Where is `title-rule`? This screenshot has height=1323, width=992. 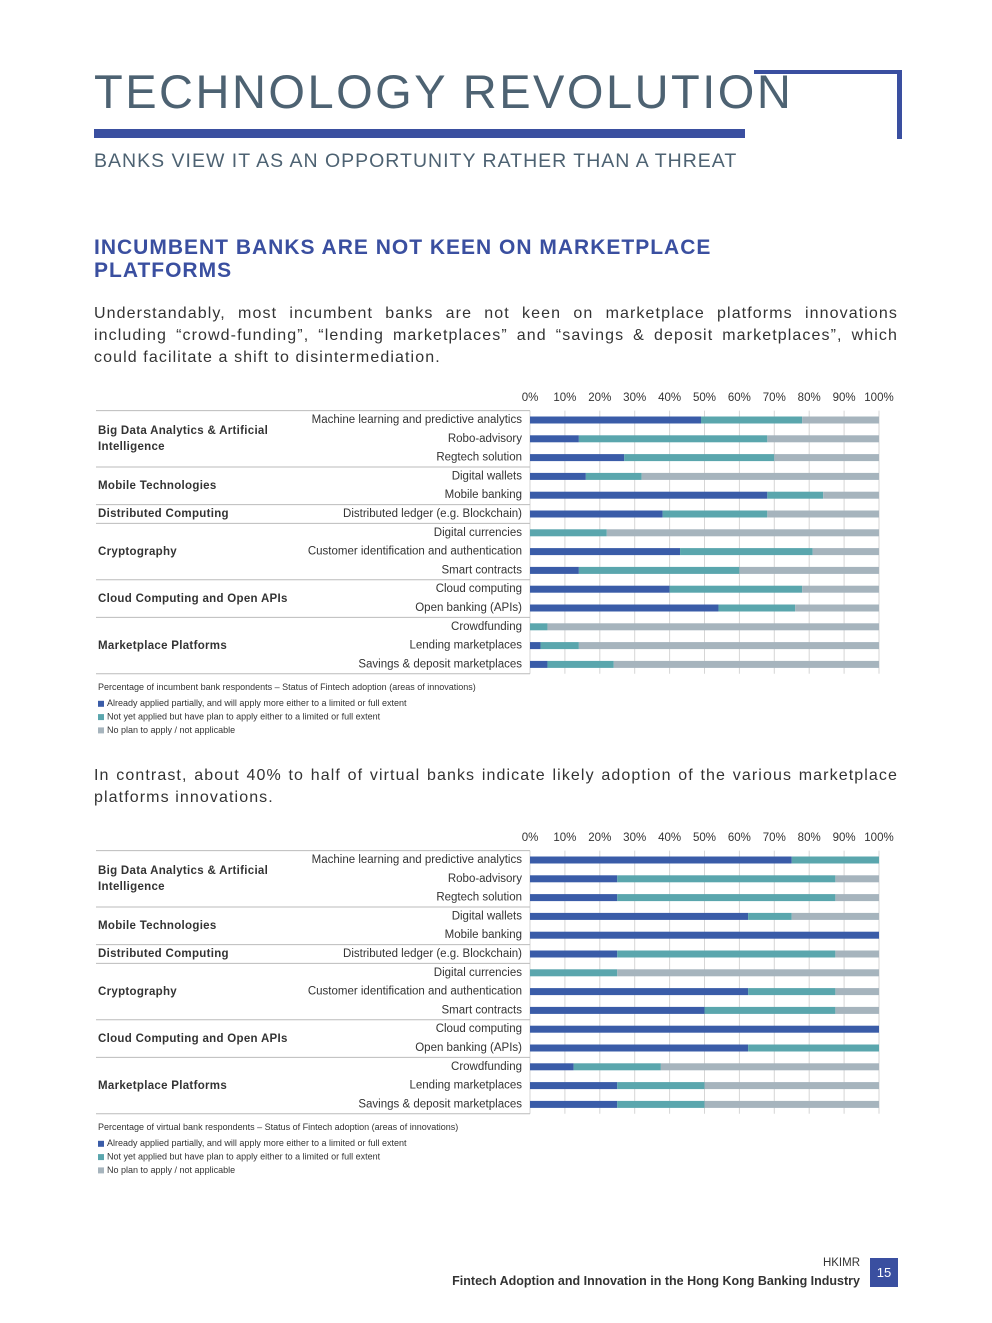
title-rule is located at coordinates (419, 133).